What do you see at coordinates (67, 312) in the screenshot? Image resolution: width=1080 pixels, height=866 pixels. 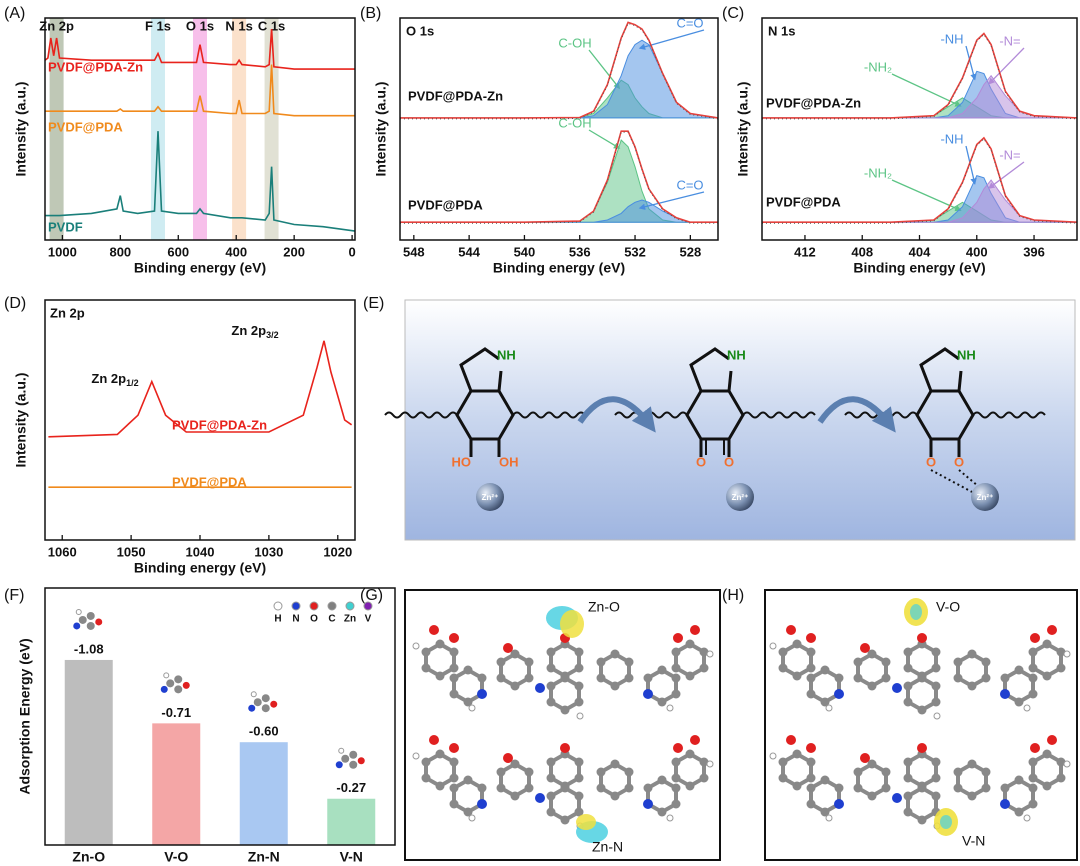 I see `panel-title: Zn 2p` at bounding box center [67, 312].